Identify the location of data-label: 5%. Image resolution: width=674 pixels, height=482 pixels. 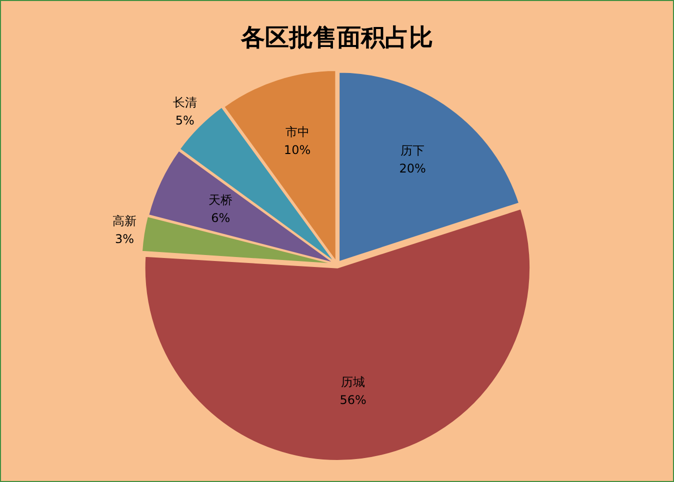
(184, 120).